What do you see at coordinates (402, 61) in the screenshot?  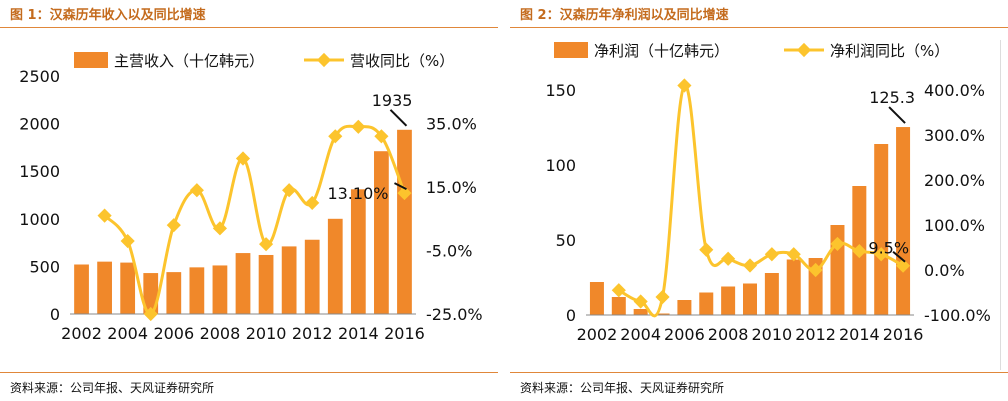 I see `legend-line-label: 营收同比（%）` at bounding box center [402, 61].